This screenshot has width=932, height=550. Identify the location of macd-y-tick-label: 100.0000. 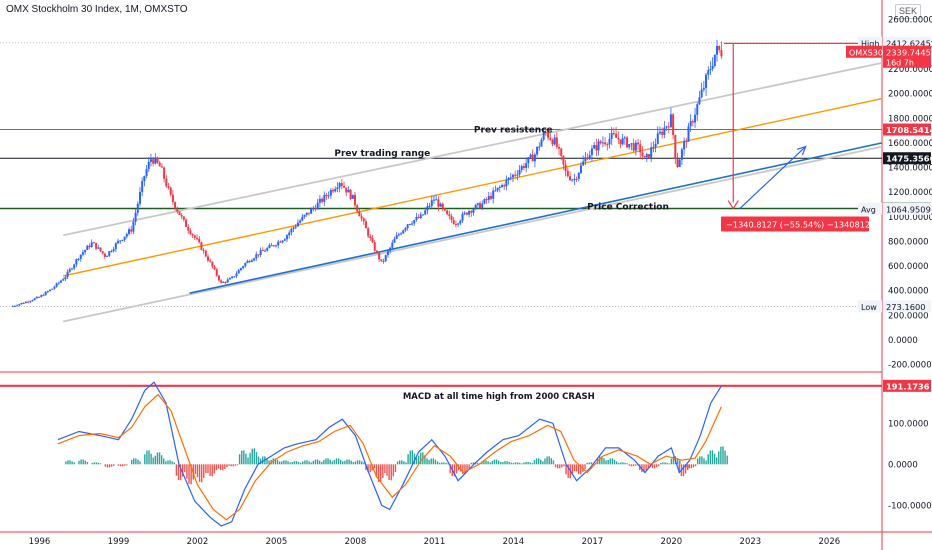
(908, 424).